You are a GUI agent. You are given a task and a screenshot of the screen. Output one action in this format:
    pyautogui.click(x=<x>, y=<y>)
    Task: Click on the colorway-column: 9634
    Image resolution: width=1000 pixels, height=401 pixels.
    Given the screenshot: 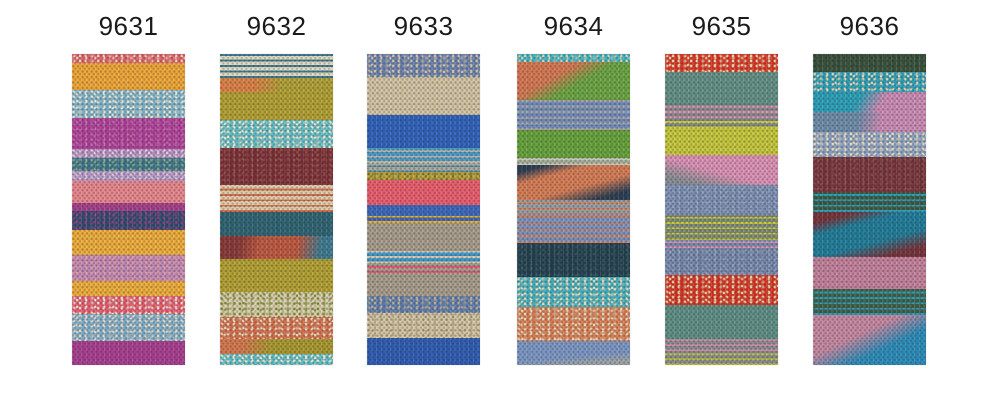 What is the action you would take?
    pyautogui.click(x=573, y=188)
    